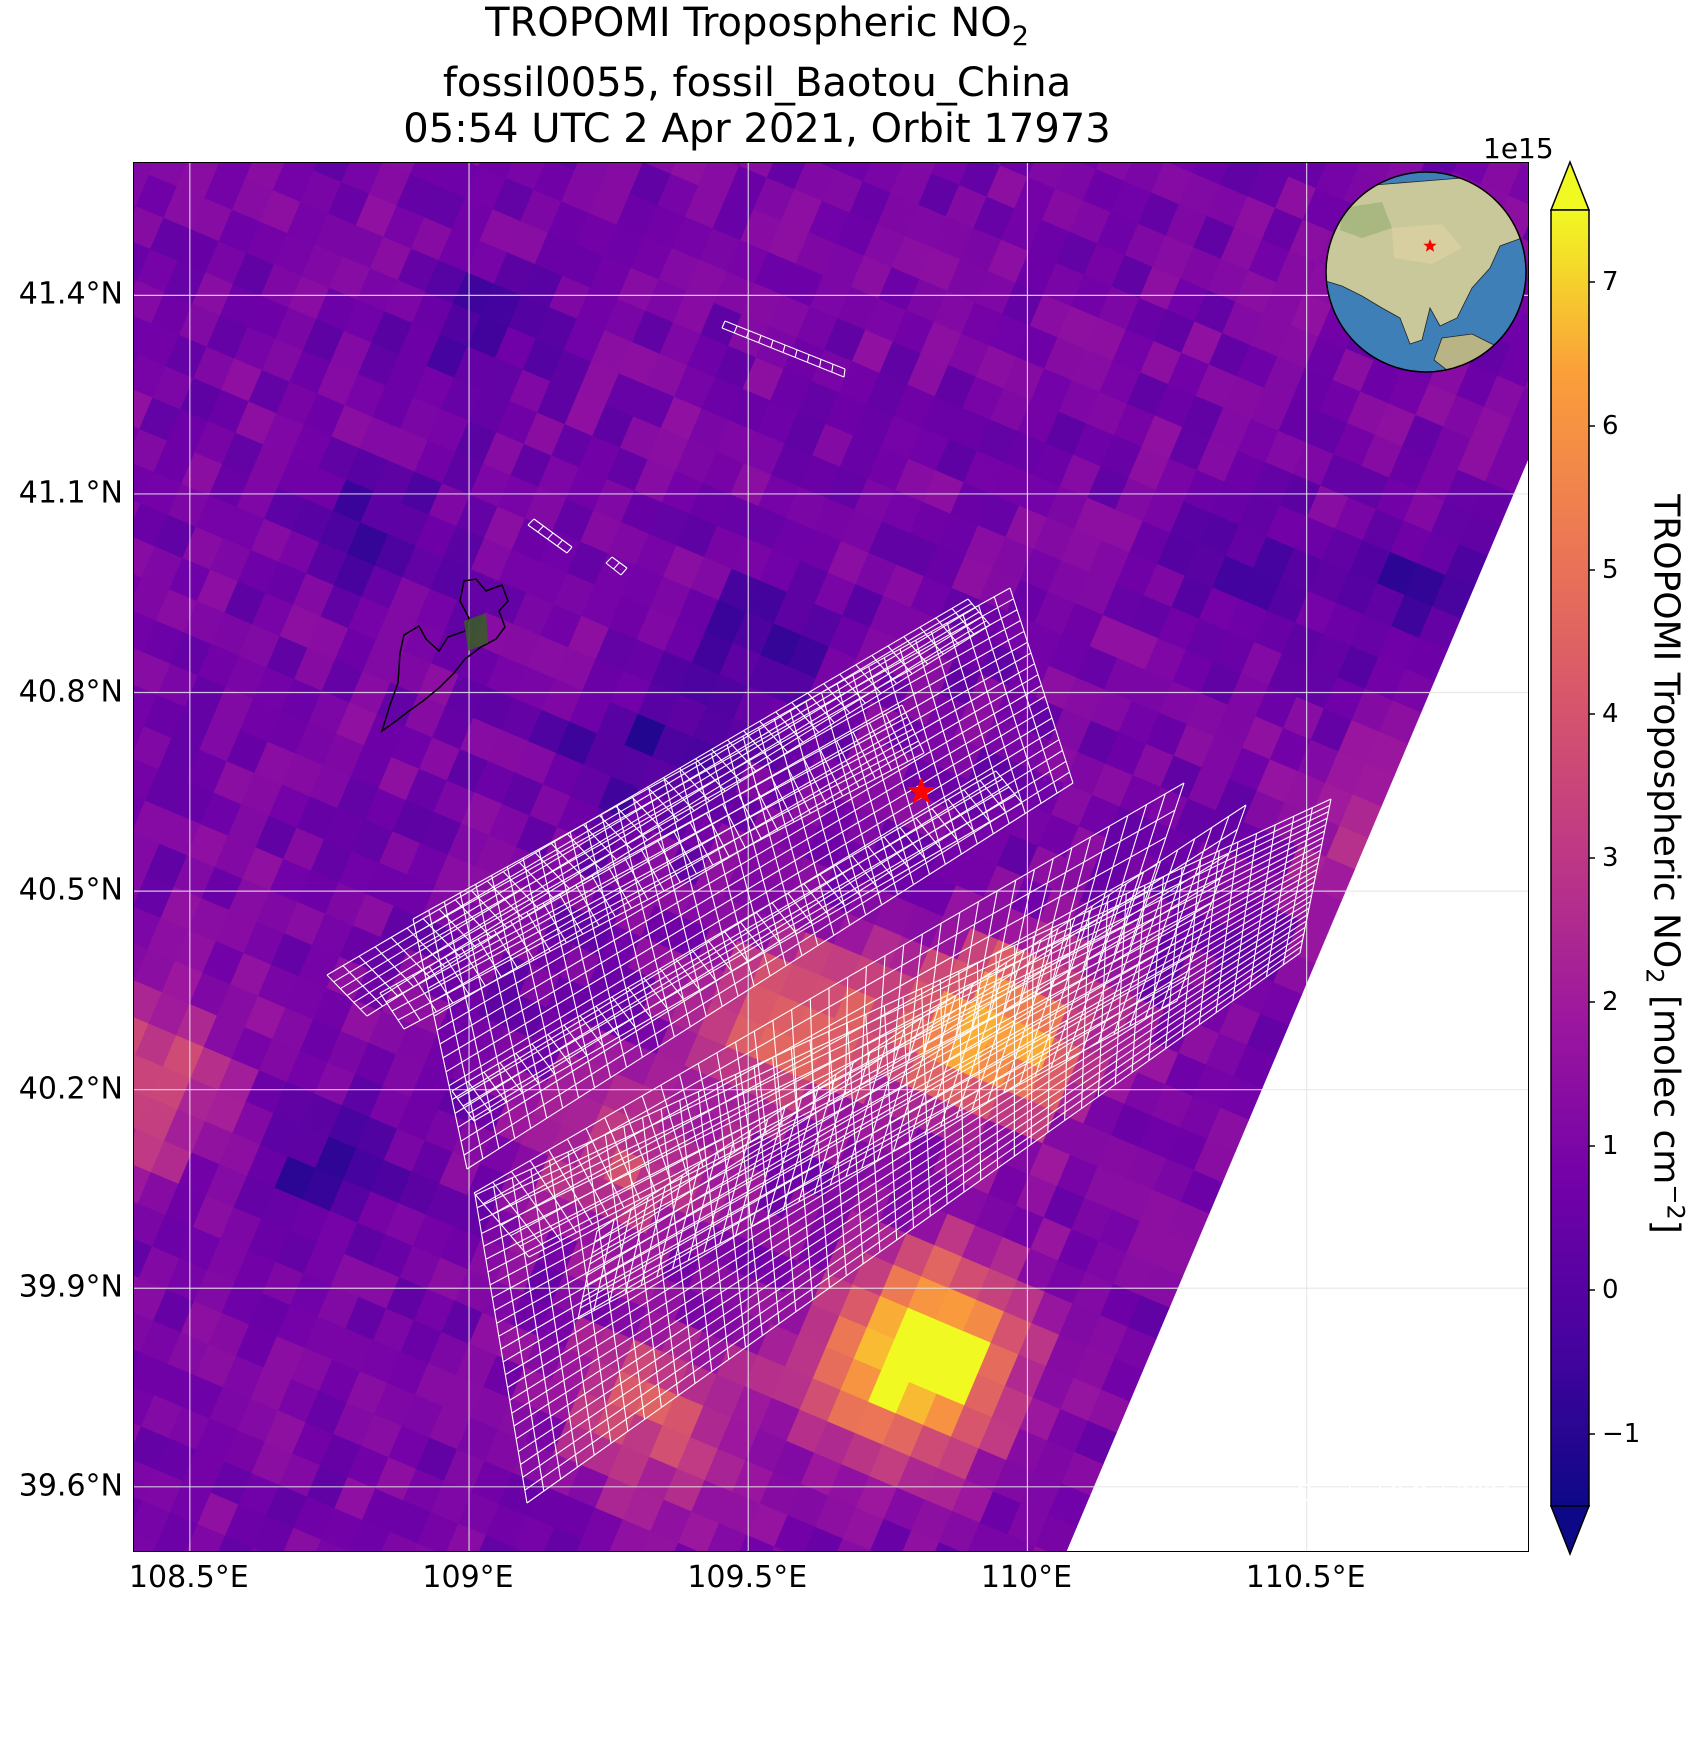  I want to click on lat-tick-label: 41.4°N, so click(70, 294).